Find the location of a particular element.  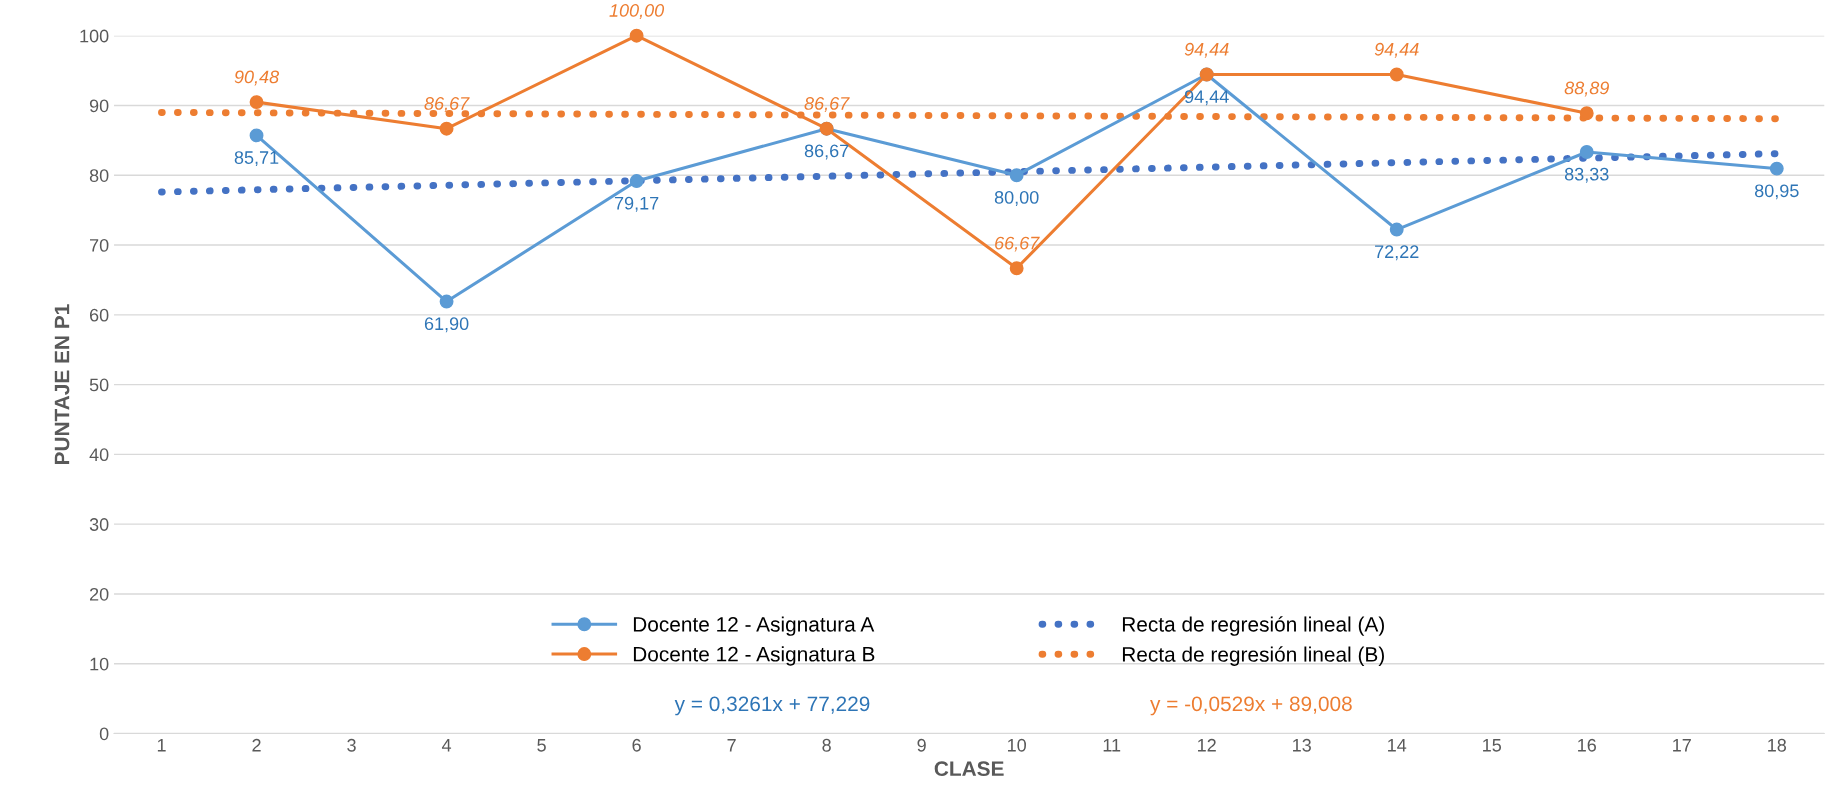

x-tick-label: 1 is located at coordinates (161, 745).